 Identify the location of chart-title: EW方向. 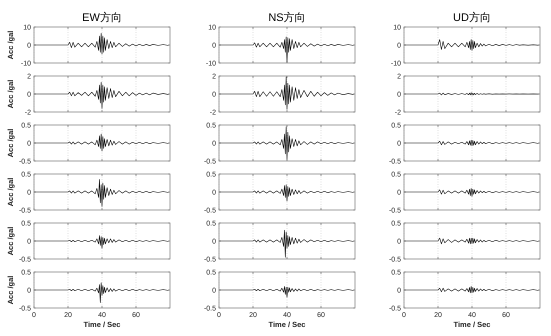
(102, 17).